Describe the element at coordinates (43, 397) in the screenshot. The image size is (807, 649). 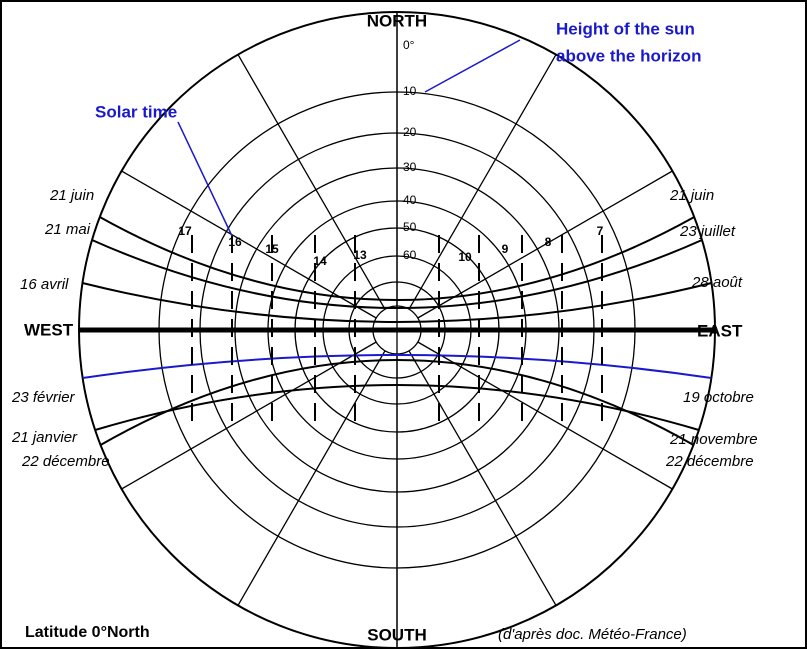
I see `date-label: 23 février` at that location.